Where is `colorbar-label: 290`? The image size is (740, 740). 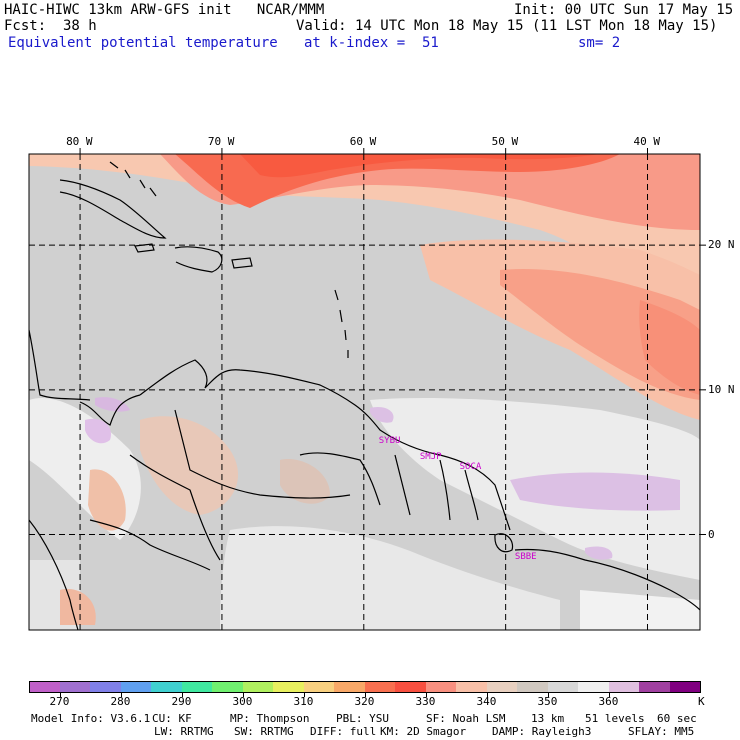 colorbar-label: 290 is located at coordinates (181, 701).